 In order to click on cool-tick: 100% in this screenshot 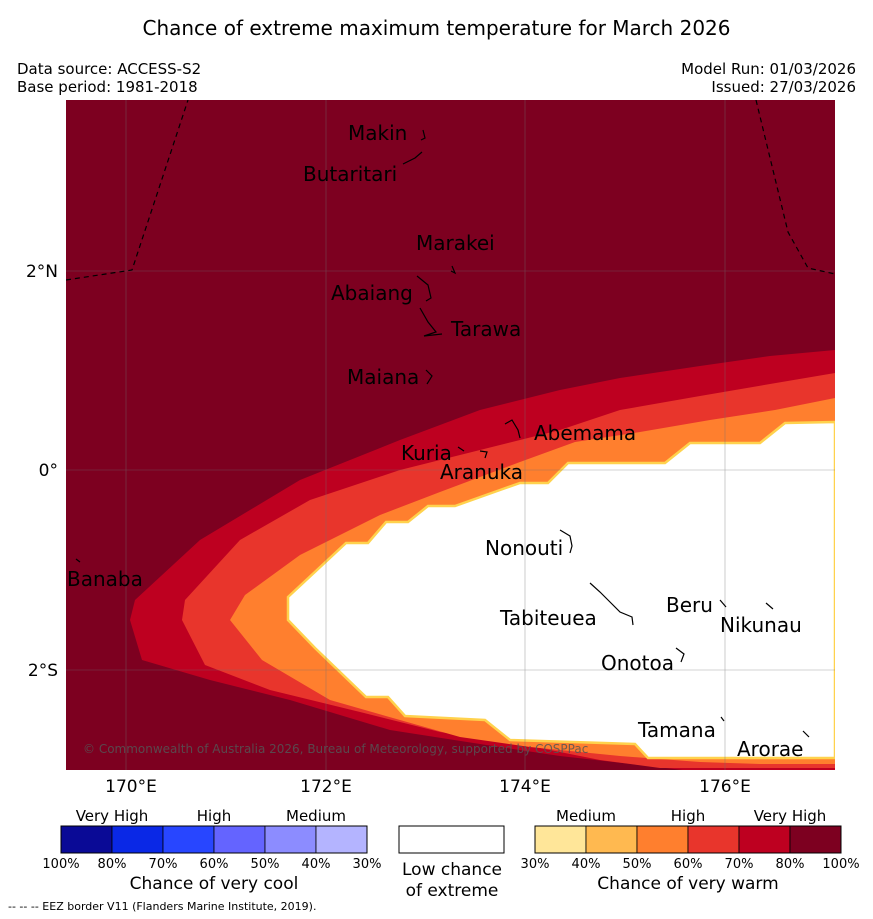, I will do `click(60, 864)`.